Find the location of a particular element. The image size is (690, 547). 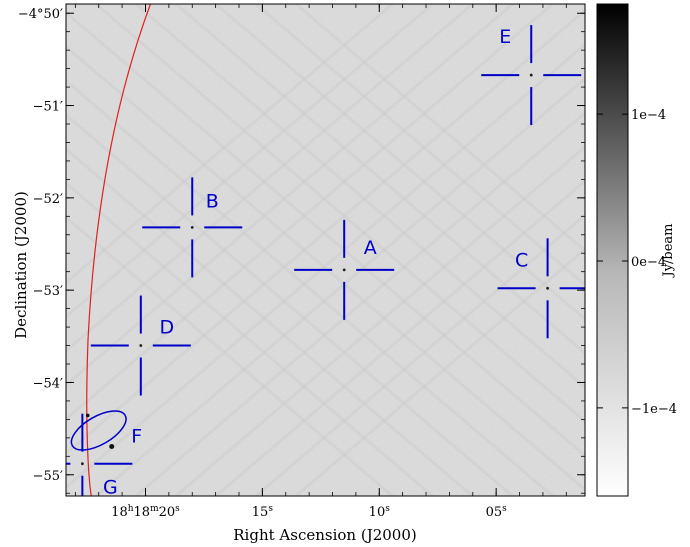

colorbar is located at coordinates (612, 250).